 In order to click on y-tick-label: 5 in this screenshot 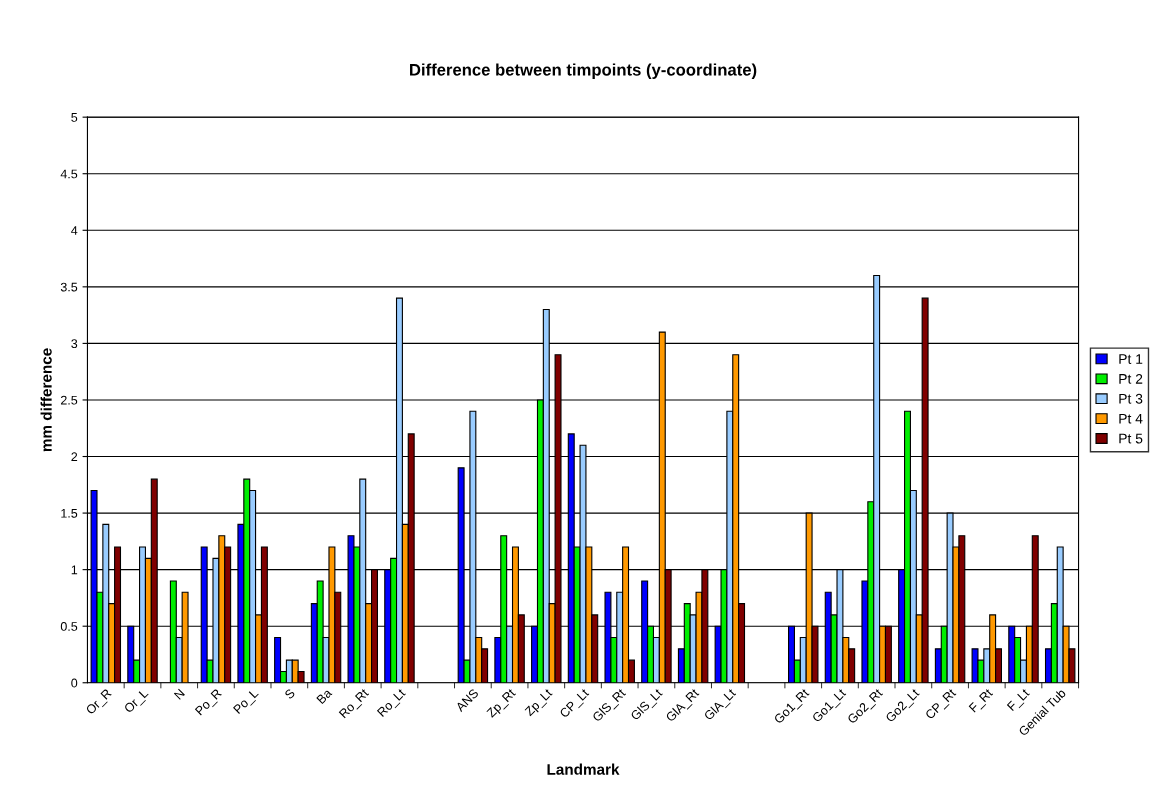, I will do `click(74, 117)`.